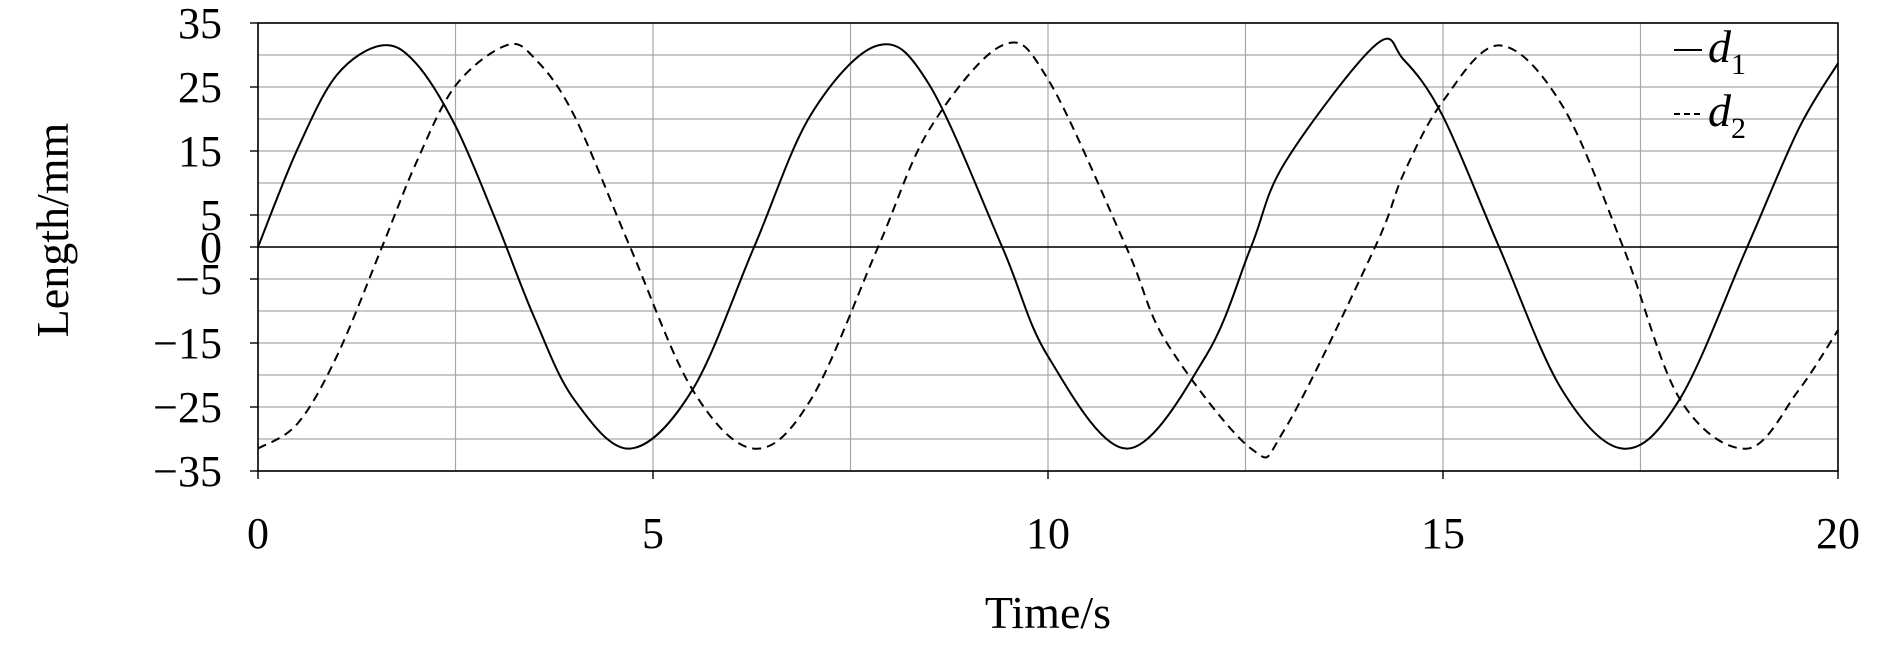  What do you see at coordinates (200, 151) in the screenshot?
I see `y-tick-label: 15` at bounding box center [200, 151].